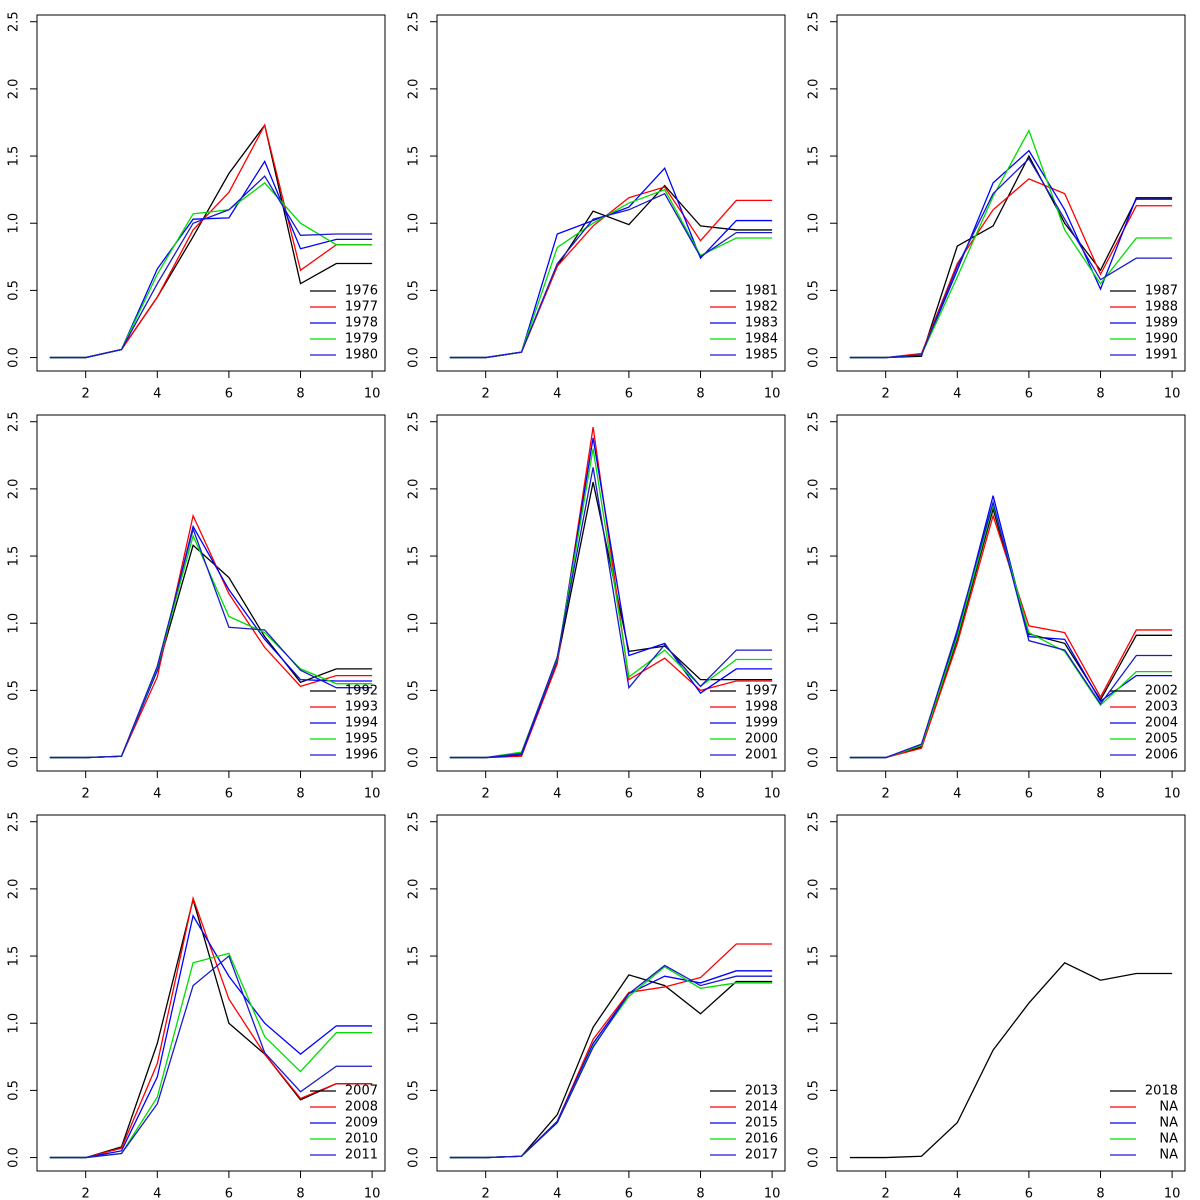  Describe the element at coordinates (761, 291) in the screenshot. I see `legend-label: 1981` at that location.